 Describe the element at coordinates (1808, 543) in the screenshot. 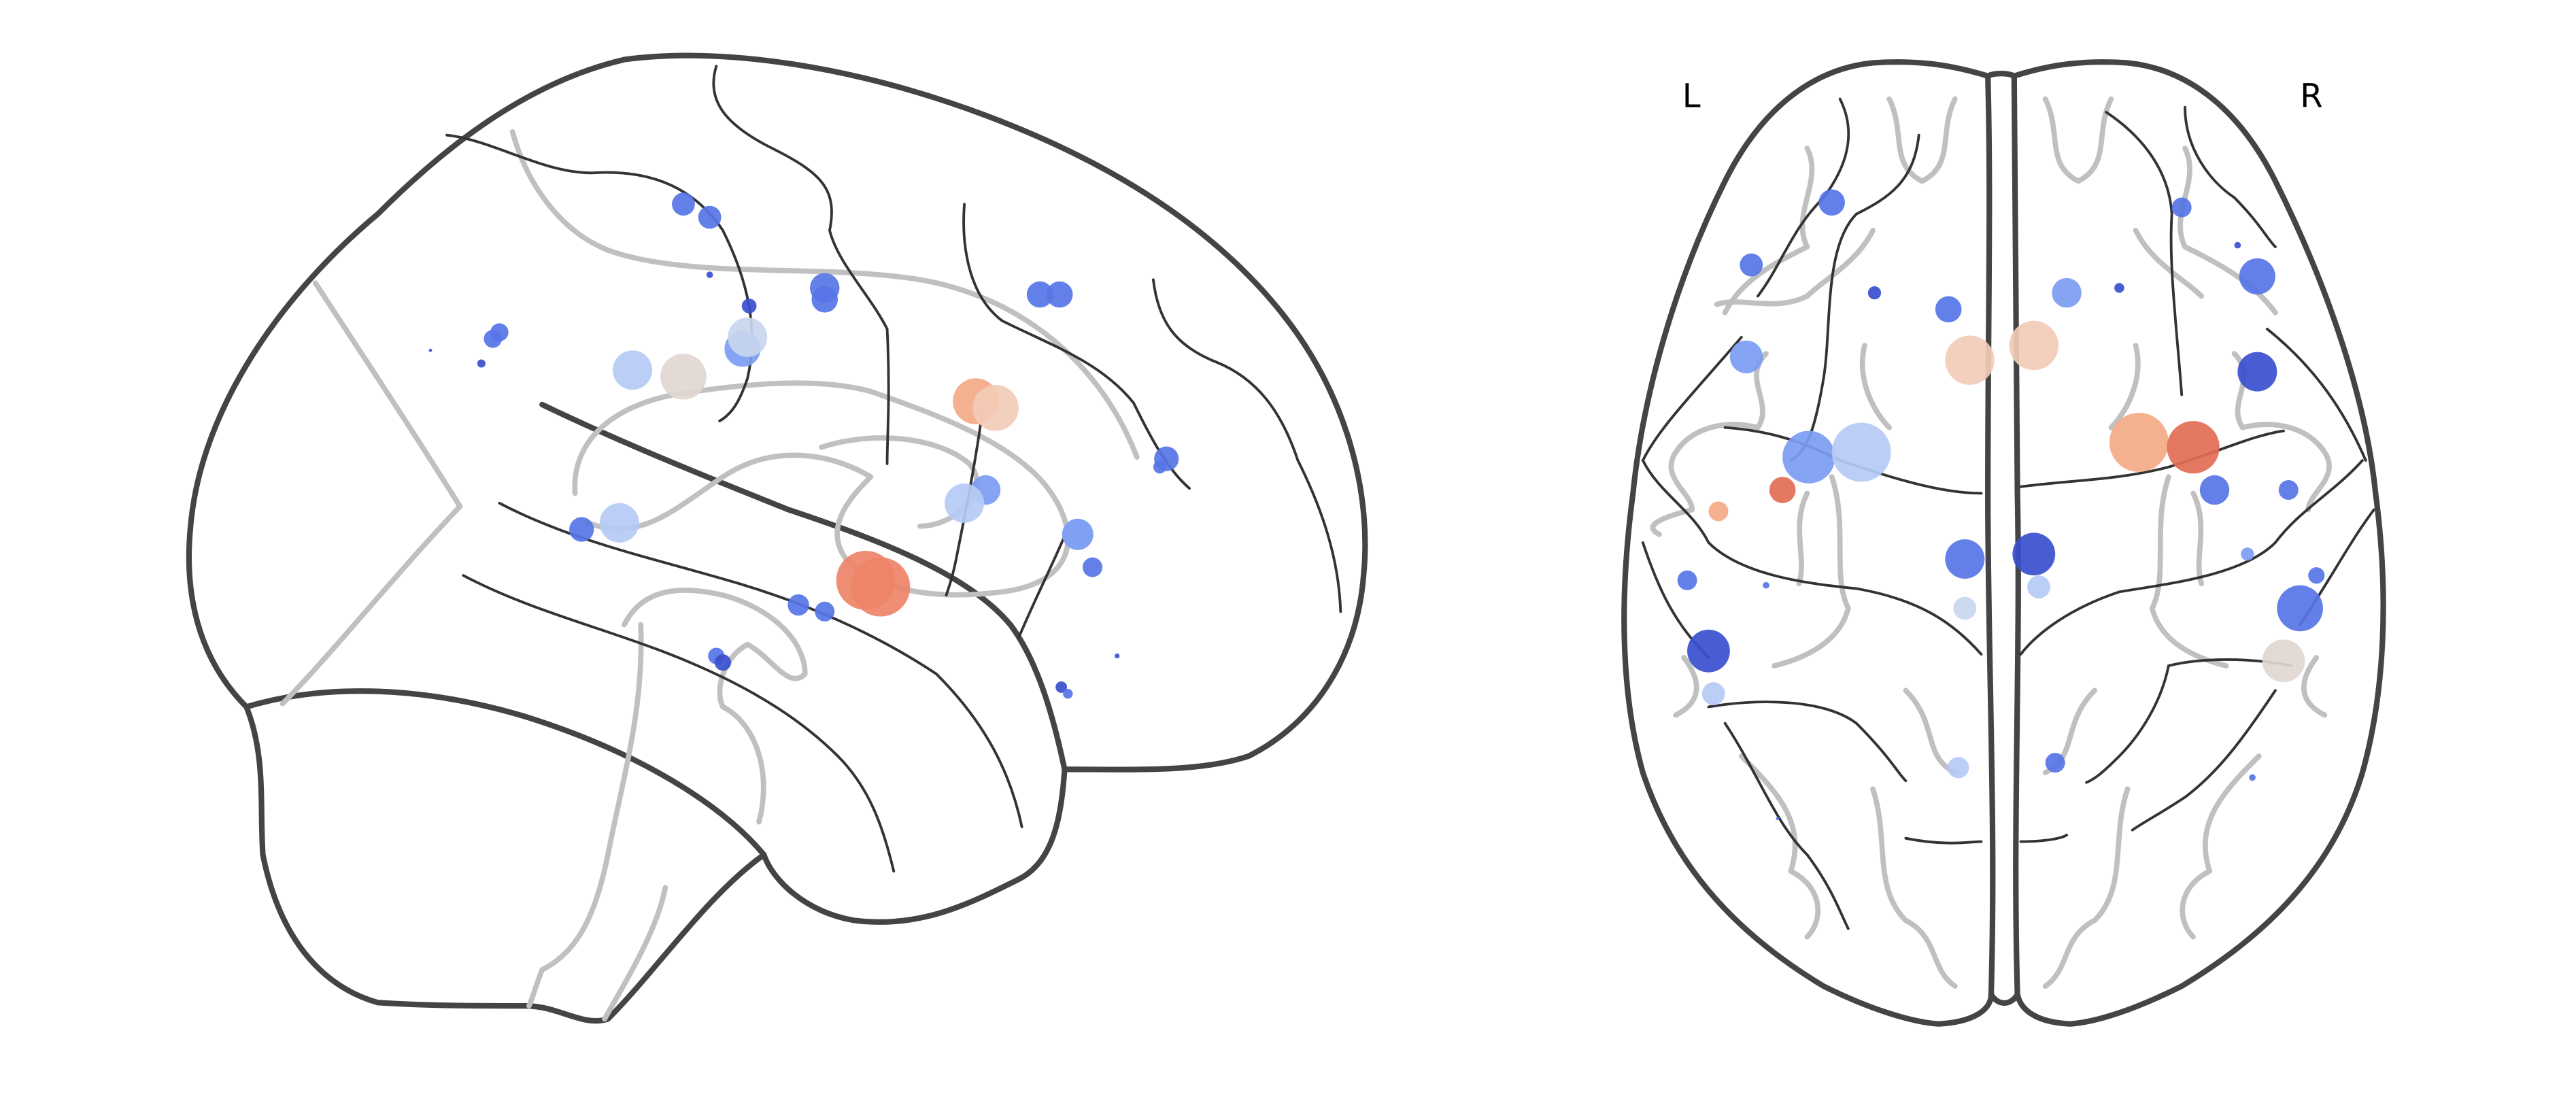

I see `left-hemisphere-outline` at that location.